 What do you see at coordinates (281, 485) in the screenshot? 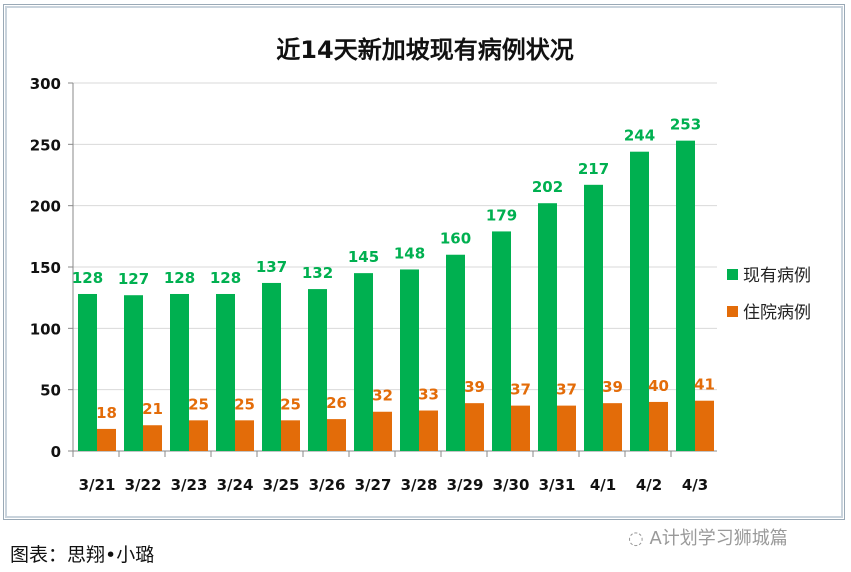
I see `x-tick-label: 3/25` at bounding box center [281, 485].